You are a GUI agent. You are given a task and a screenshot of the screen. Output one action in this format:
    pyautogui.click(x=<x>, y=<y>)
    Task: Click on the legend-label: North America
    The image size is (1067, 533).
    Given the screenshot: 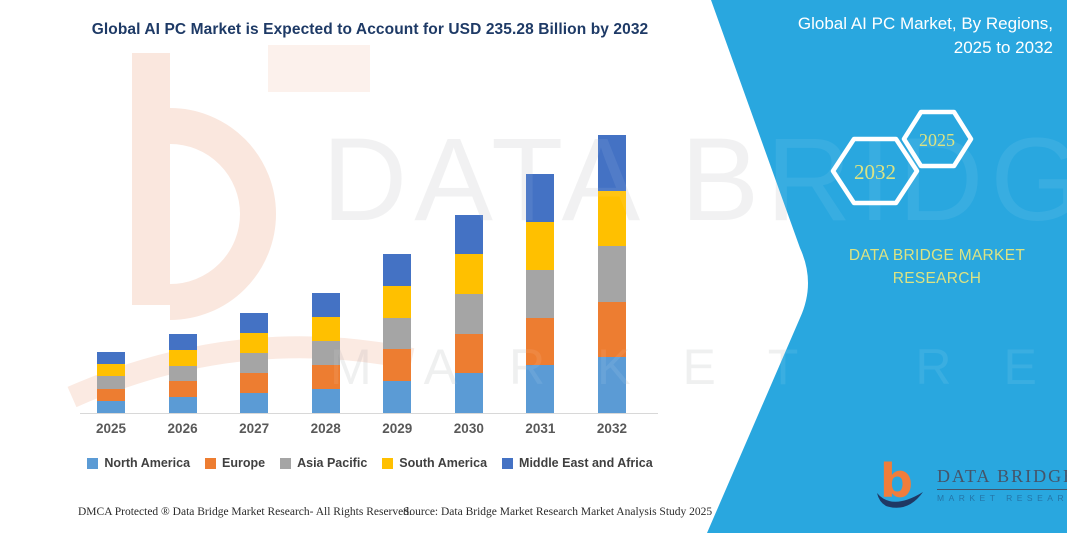 What is the action you would take?
    pyautogui.click(x=147, y=463)
    